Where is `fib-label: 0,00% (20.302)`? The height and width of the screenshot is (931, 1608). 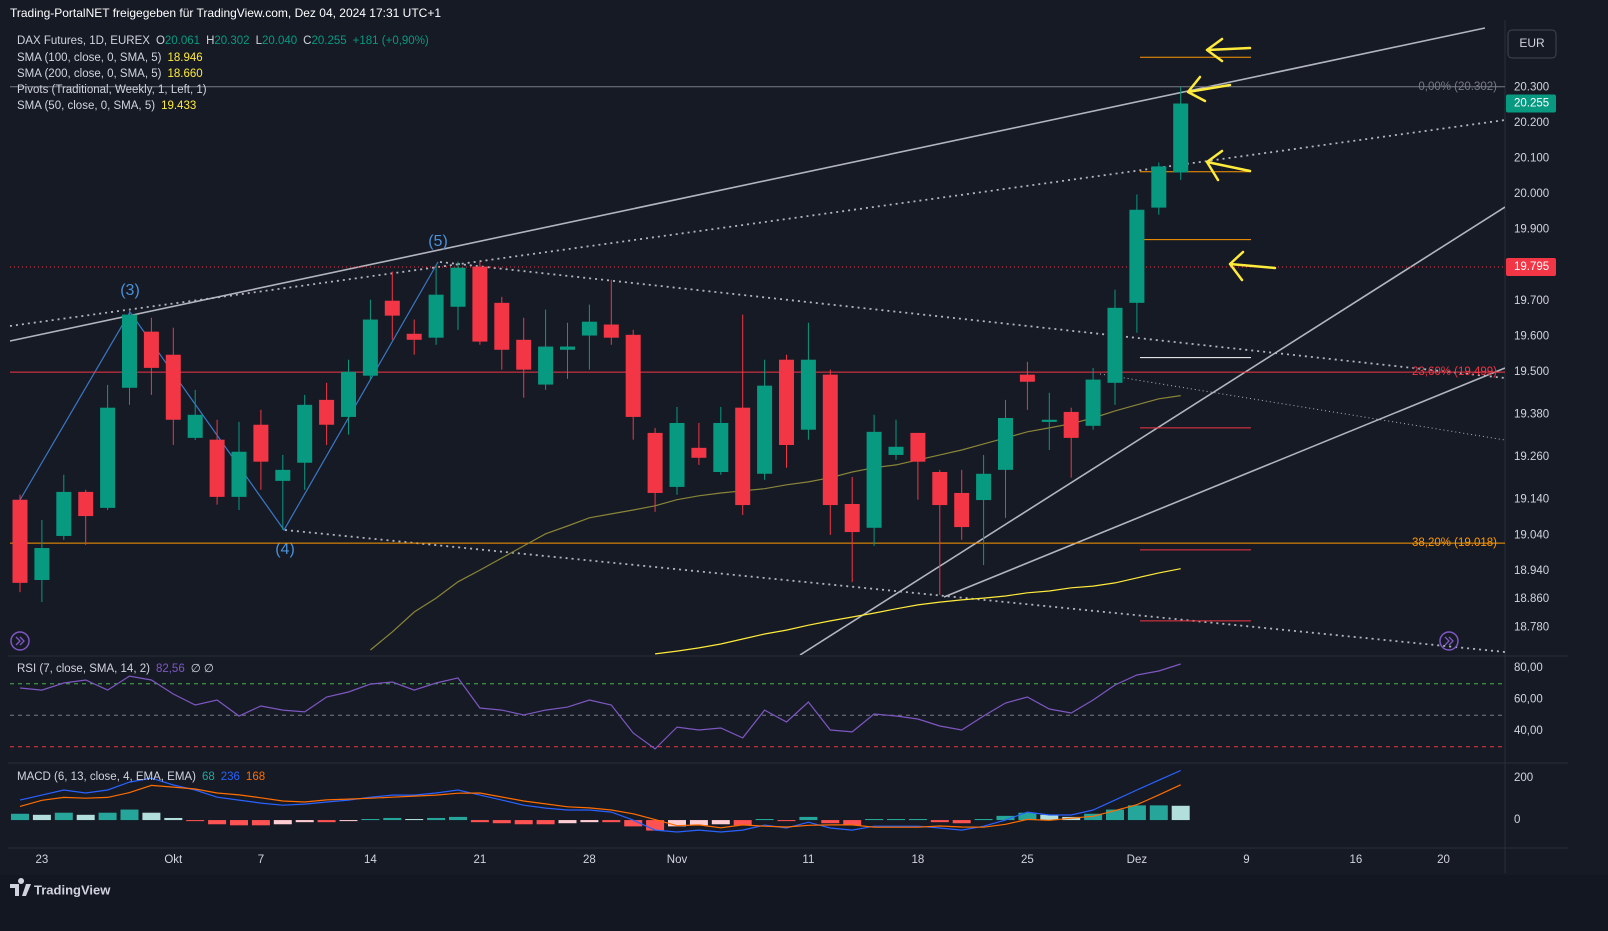
fib-label: 0,00% (20.302) is located at coordinates (1457, 87).